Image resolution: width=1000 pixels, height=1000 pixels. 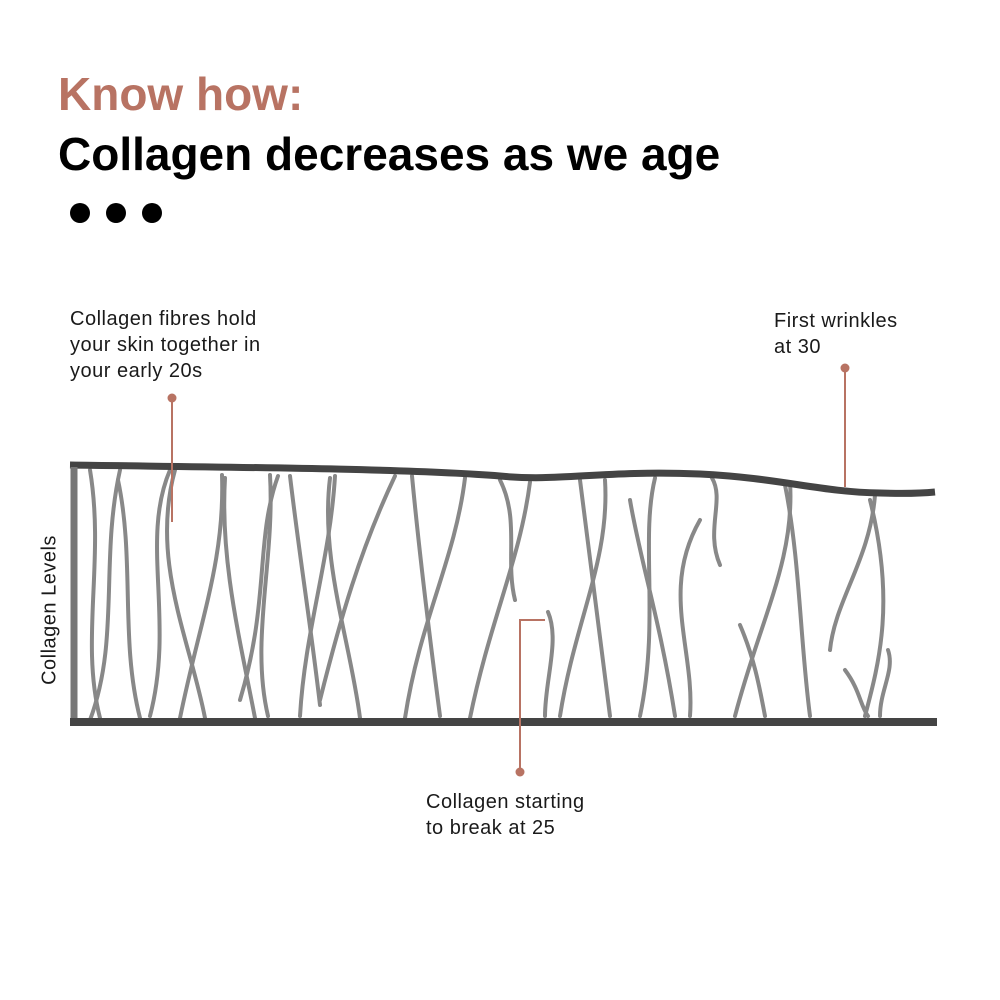 I want to click on annotation-line: at 30, so click(x=797, y=347).